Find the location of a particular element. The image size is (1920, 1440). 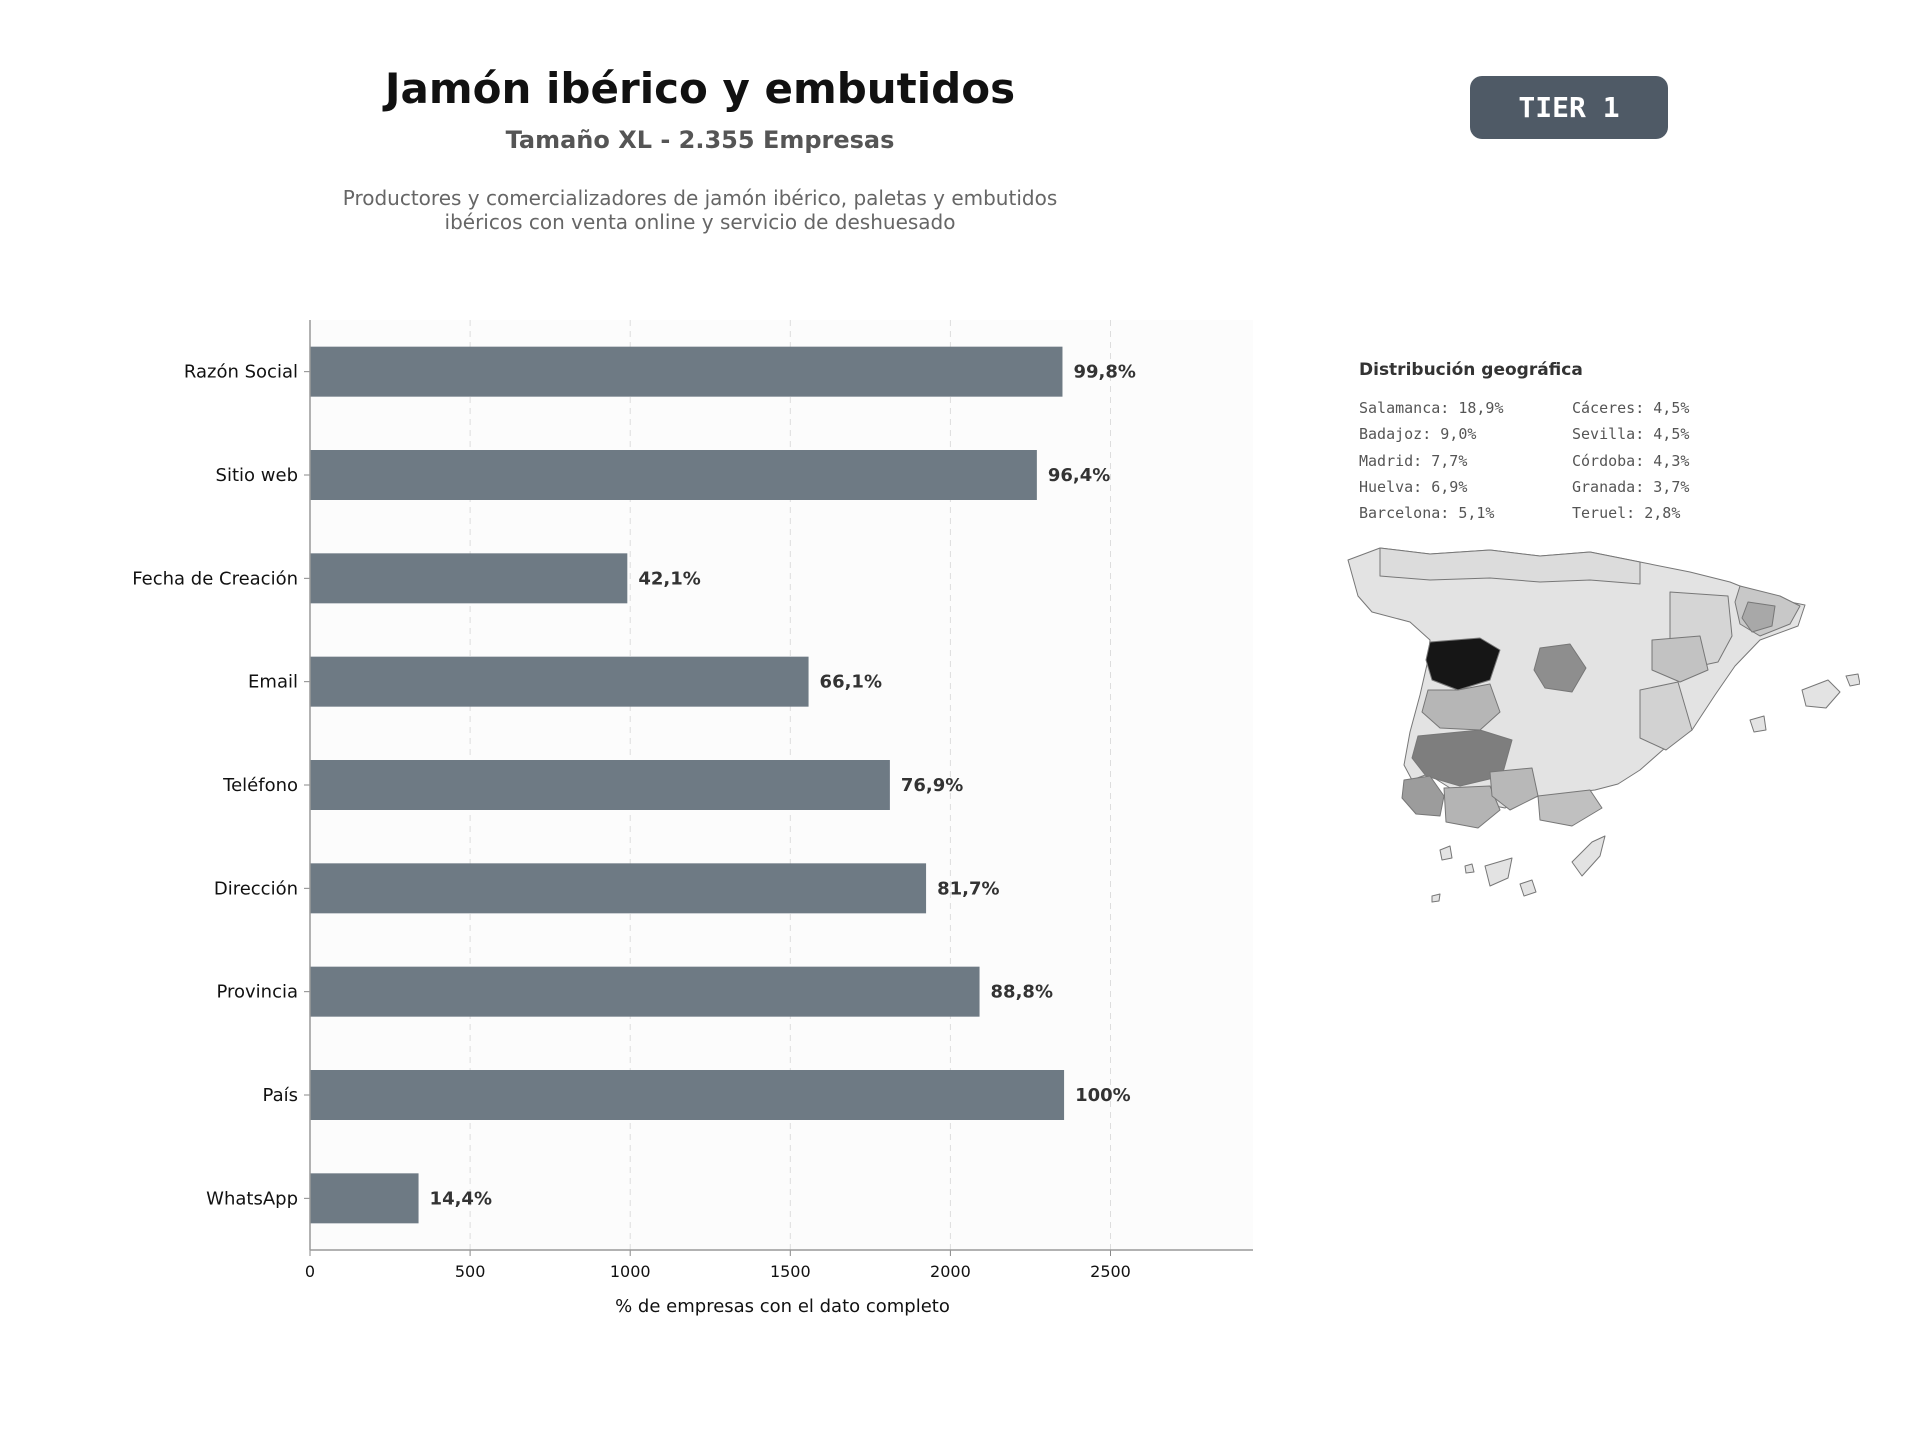

spain-province-map is located at coordinates (1603, 725).